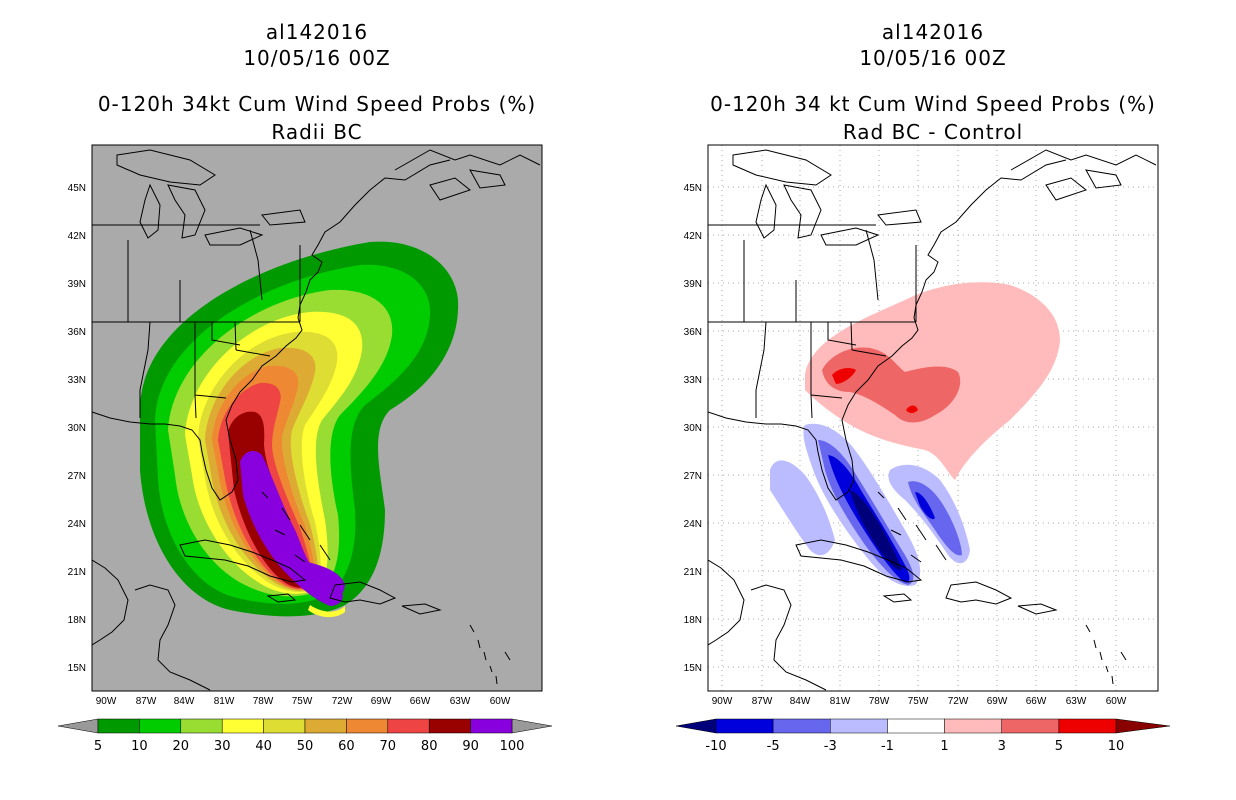 The width and height of the screenshot is (1236, 800). What do you see at coordinates (933, 58) in the screenshot?
I see `right-datetime: 10/05/16 00Z` at bounding box center [933, 58].